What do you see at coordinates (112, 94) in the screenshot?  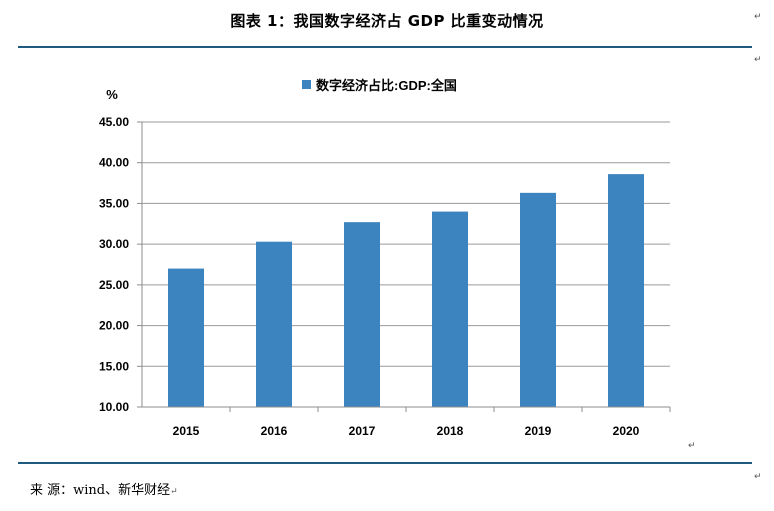 I see `y-axis-label: %` at bounding box center [112, 94].